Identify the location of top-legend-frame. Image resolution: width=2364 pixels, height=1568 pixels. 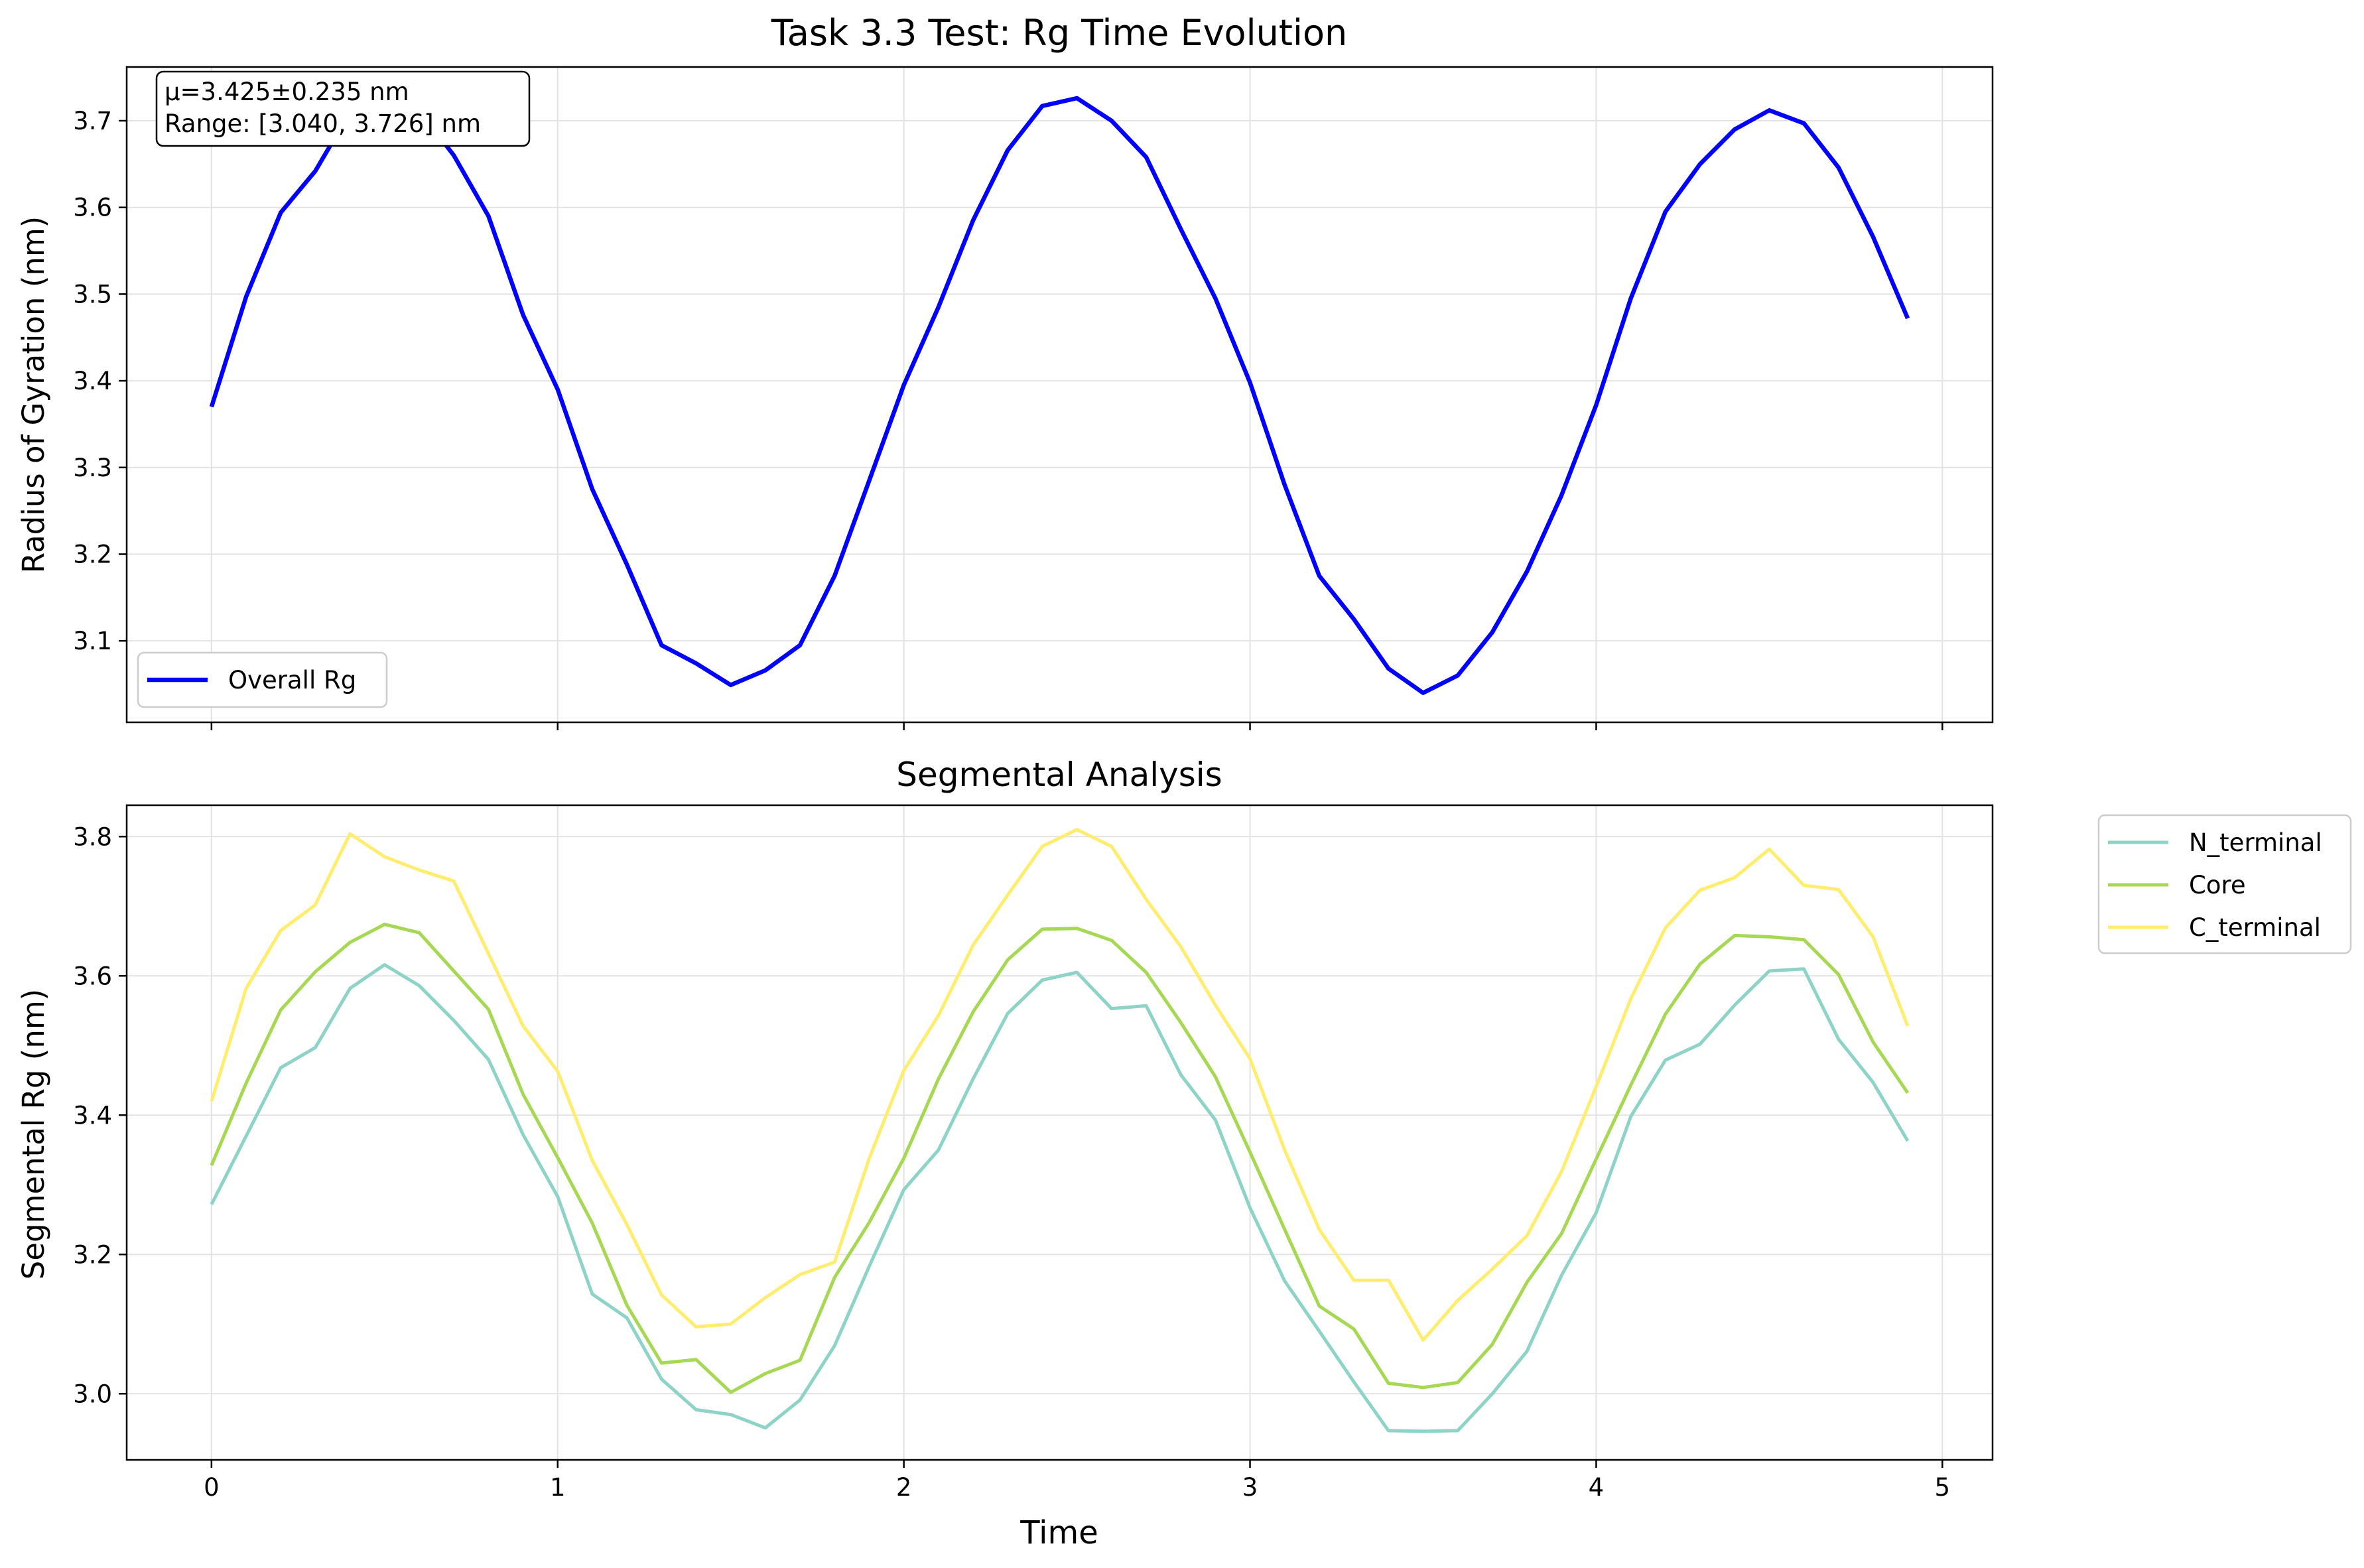
(262, 679).